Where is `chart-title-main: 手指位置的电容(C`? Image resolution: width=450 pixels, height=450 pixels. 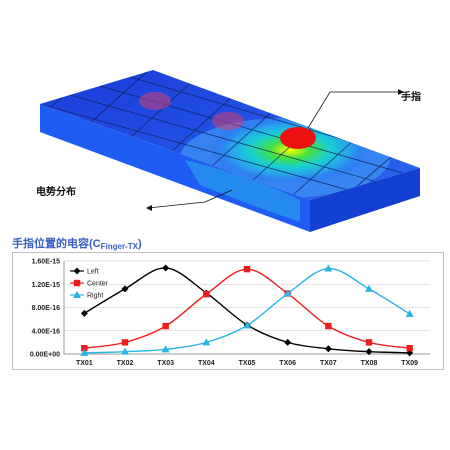
chart-title-main: 手指位置的电容(C is located at coordinates (56, 244).